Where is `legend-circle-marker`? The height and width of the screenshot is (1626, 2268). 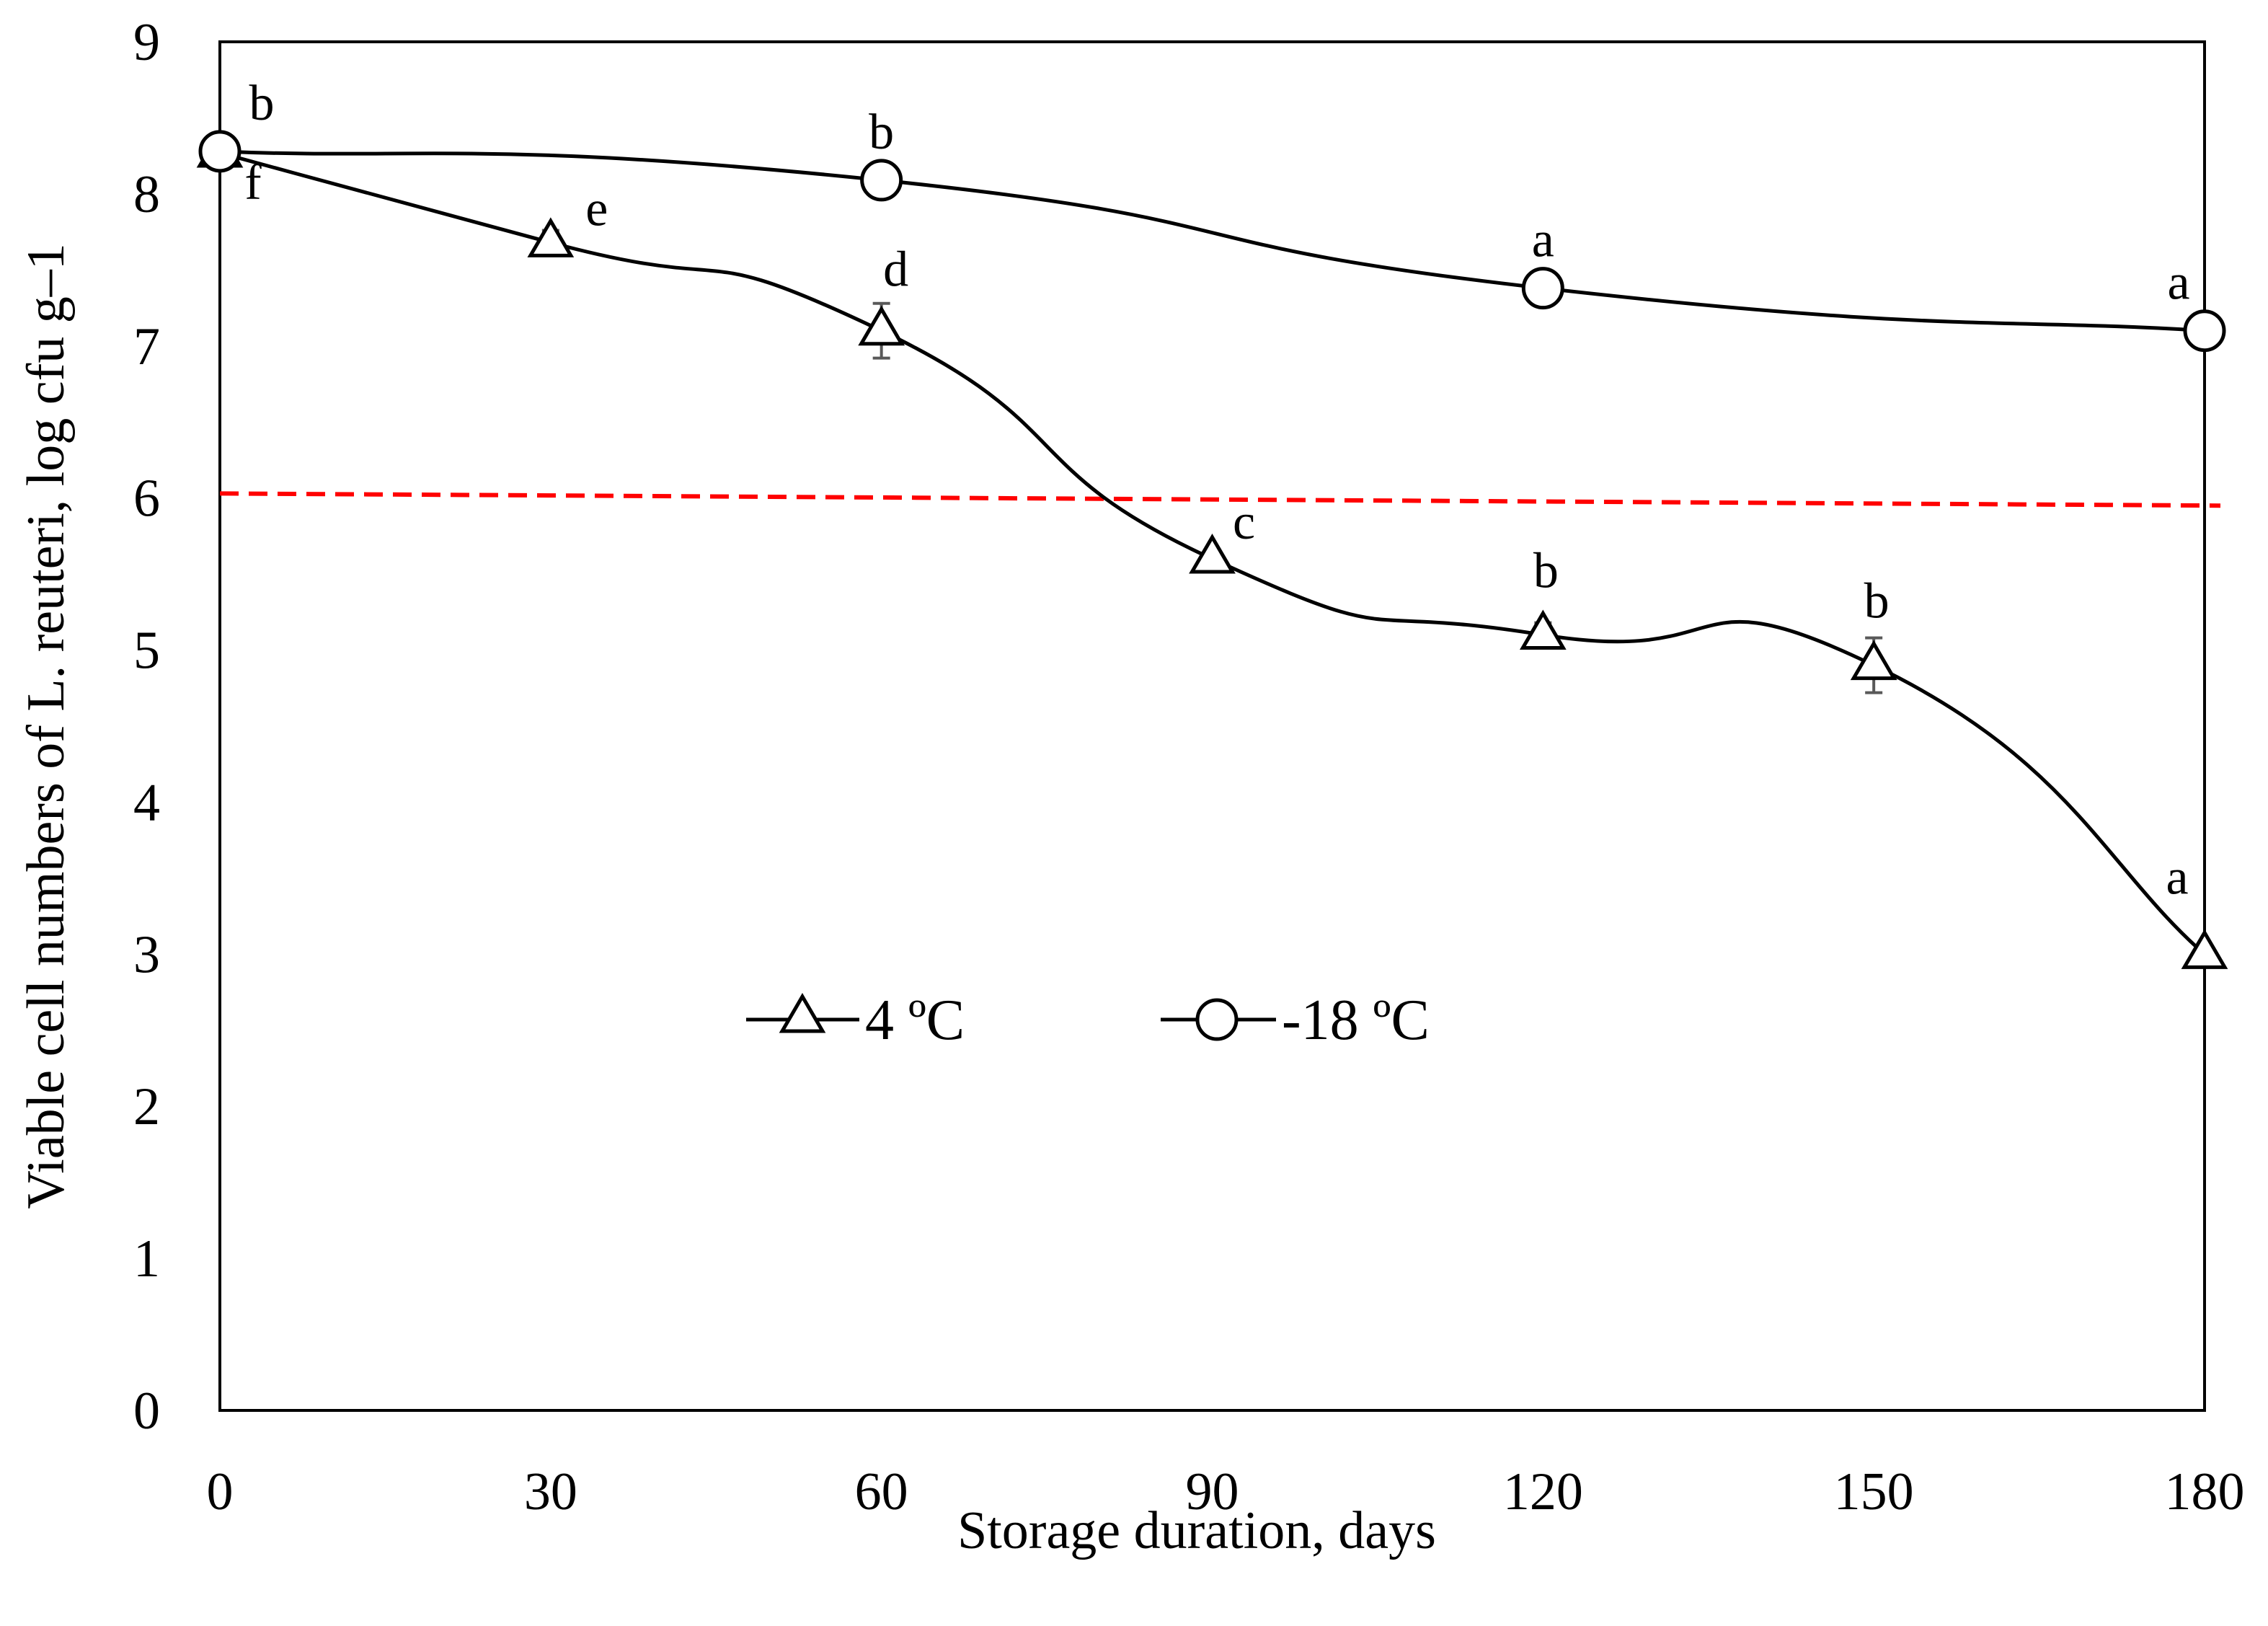
legend-circle-marker is located at coordinates (1217, 1019).